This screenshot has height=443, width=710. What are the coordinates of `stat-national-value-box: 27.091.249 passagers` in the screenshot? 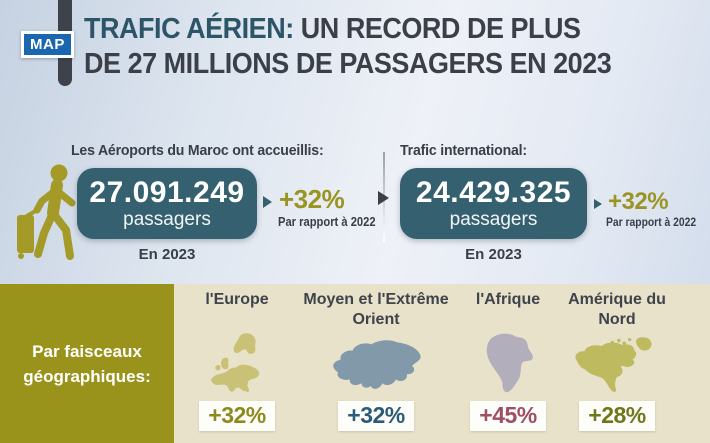 It's located at (167, 203).